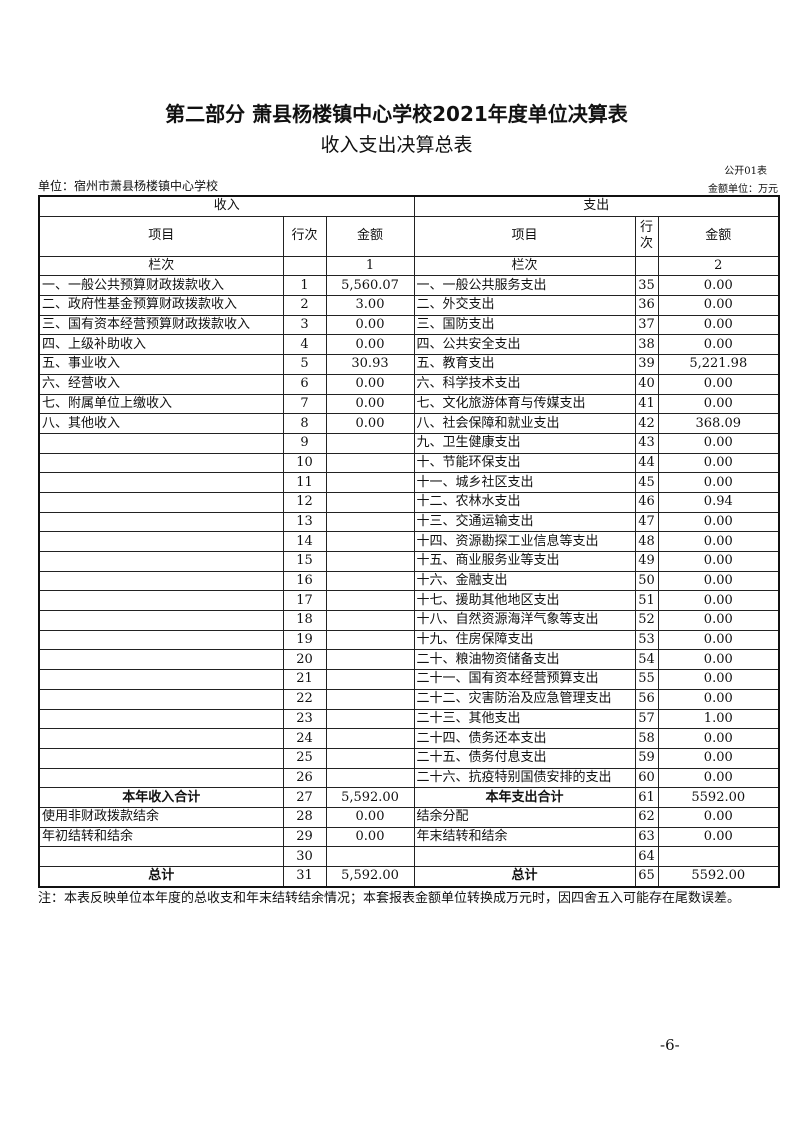 The height and width of the screenshot is (1122, 793). Describe the element at coordinates (524, 266) in the screenshot. I see `expense-col-label: 栏次` at that location.